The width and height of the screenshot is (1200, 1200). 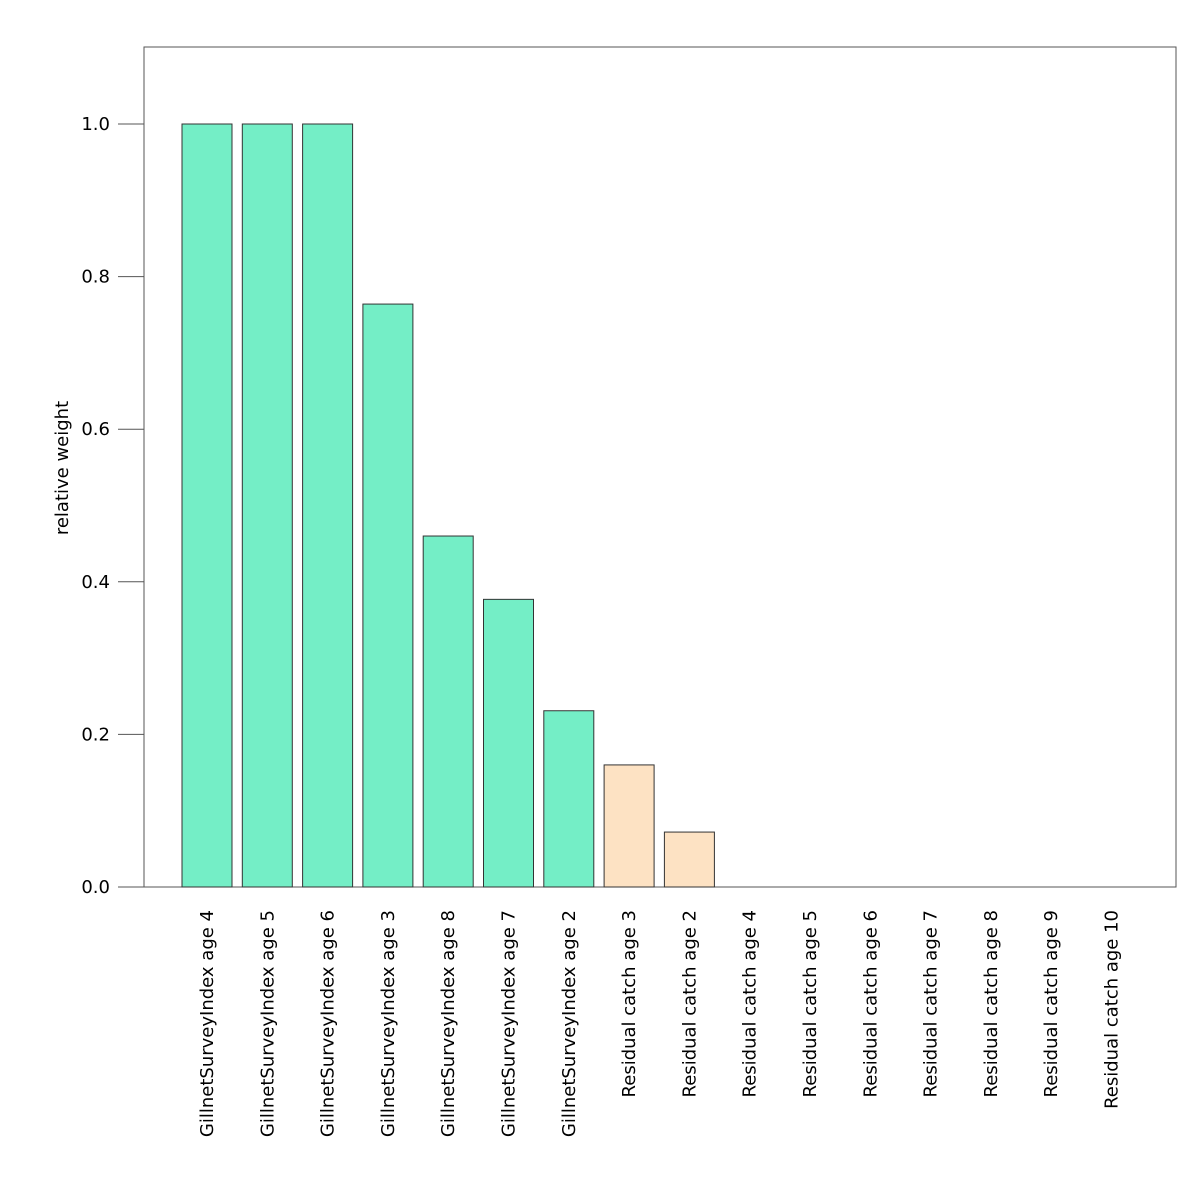 What do you see at coordinates (991, 1003) in the screenshot?
I see `x-tick-label: Residual catch age 8` at bounding box center [991, 1003].